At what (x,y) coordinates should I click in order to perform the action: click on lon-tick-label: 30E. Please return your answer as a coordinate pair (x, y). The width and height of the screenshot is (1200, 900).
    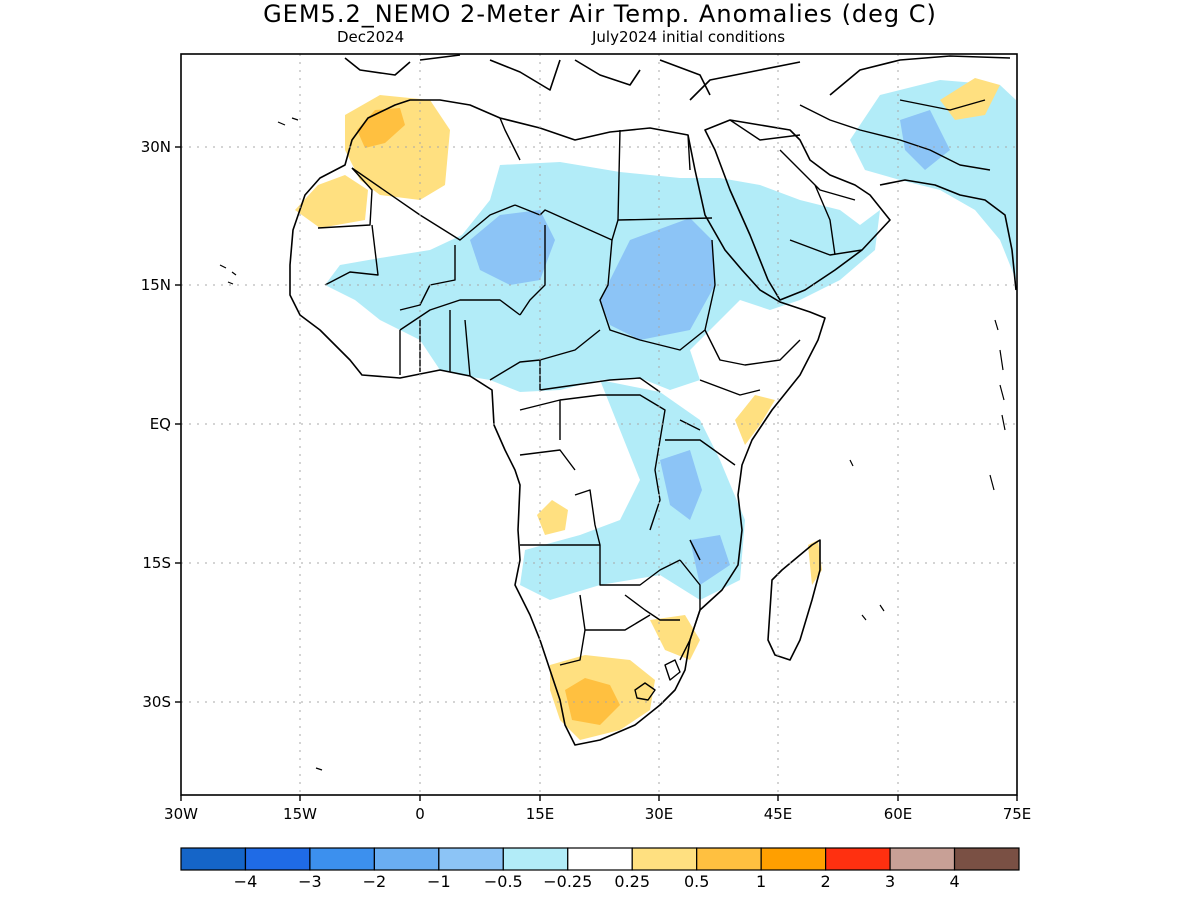
    Looking at the image, I should click on (659, 814).